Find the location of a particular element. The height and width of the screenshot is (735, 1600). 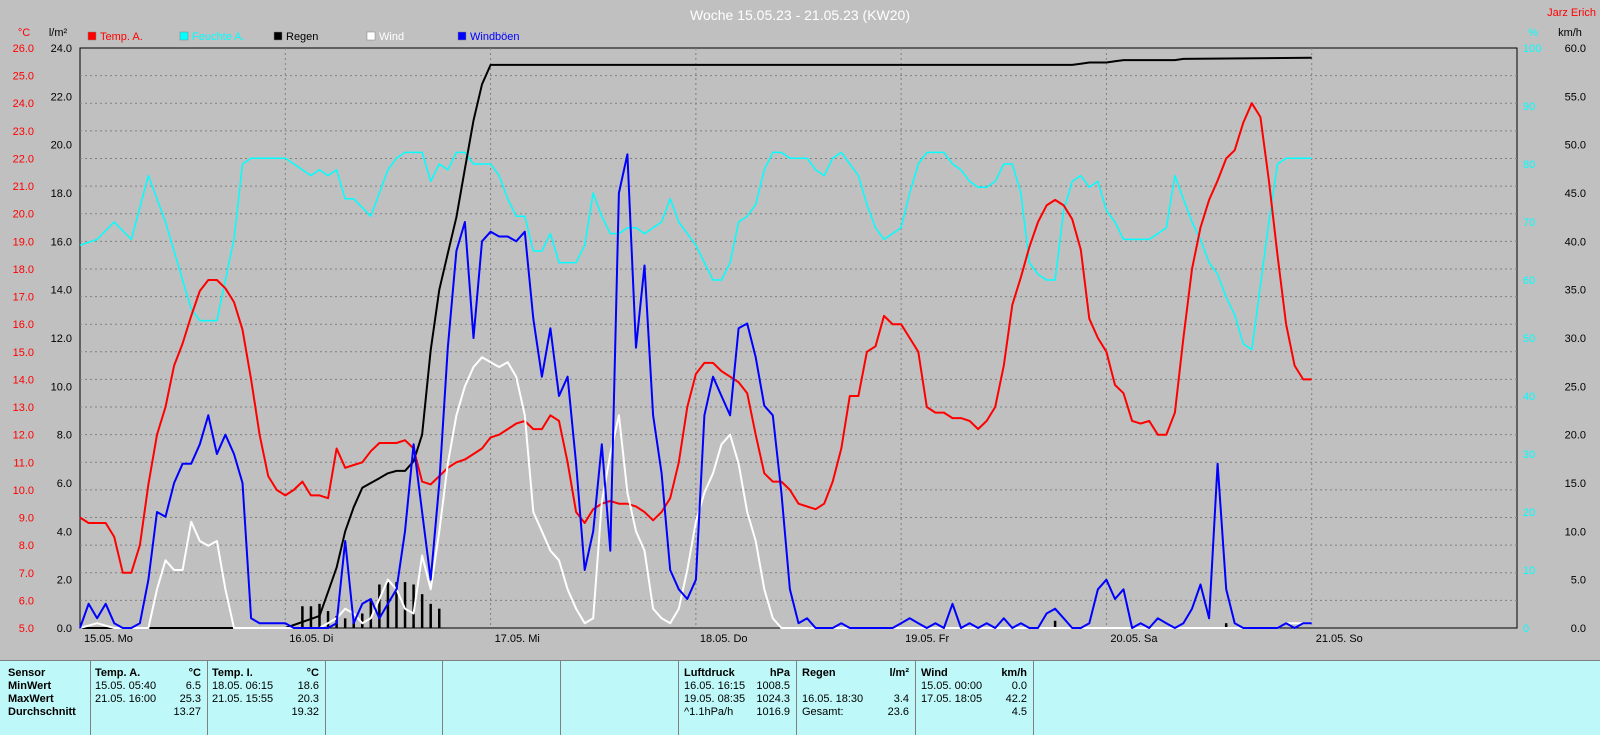

temp-tick-label: 6.0 is located at coordinates (26, 601).